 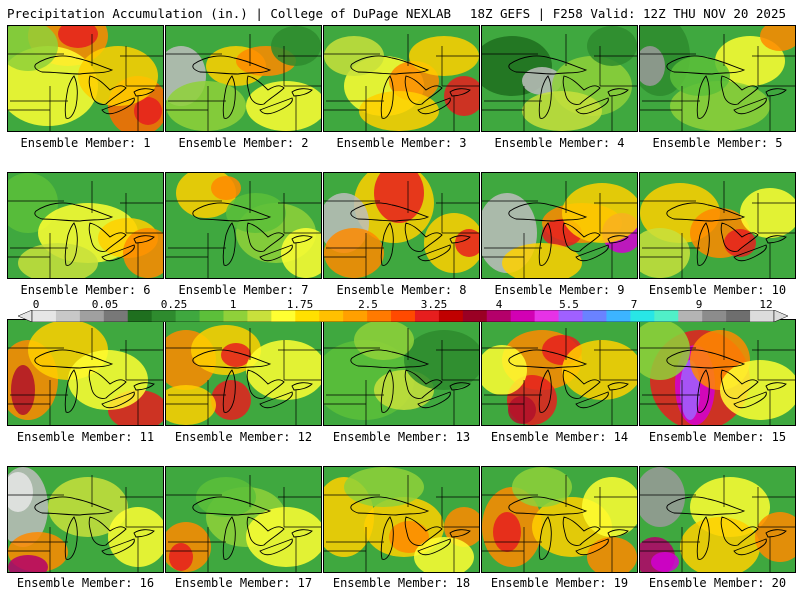 What do you see at coordinates (559, 583) in the screenshot?
I see `ensemble-member-caption: Ensemble Member: 19` at bounding box center [559, 583].